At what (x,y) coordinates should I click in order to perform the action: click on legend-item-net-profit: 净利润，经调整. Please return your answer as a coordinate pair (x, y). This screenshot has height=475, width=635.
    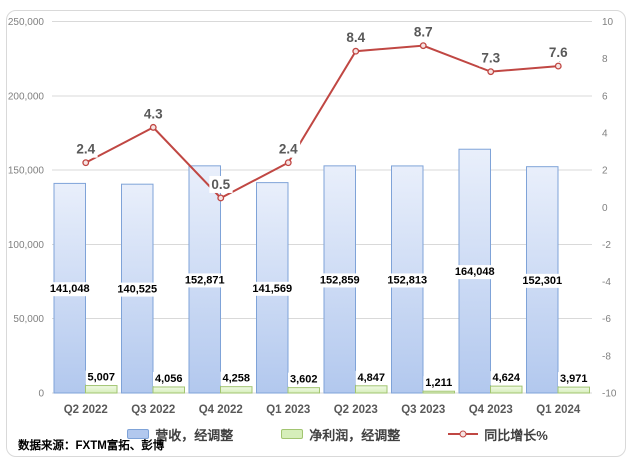
    Looking at the image, I should click on (340, 434).